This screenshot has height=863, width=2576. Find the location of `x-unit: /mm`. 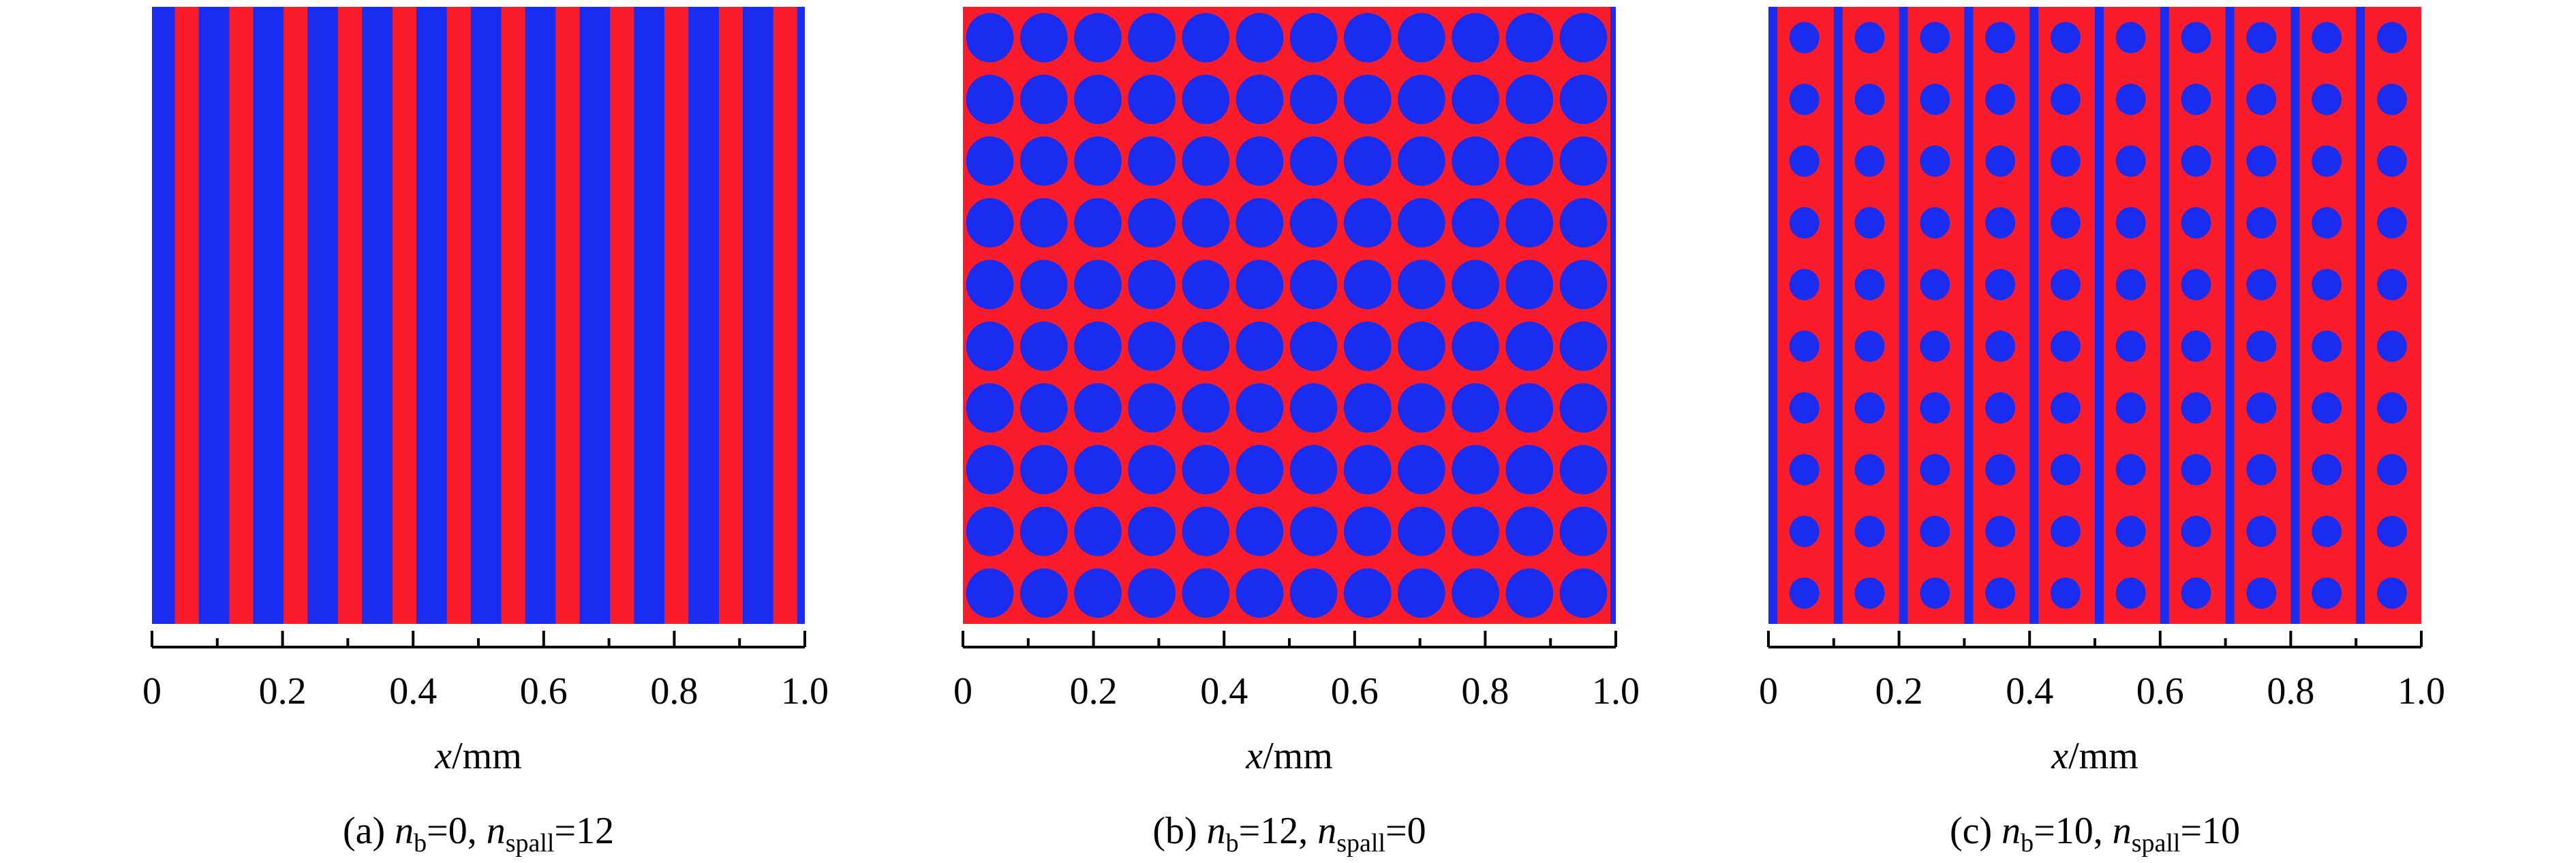

x-unit: /mm is located at coordinates (1298, 756).